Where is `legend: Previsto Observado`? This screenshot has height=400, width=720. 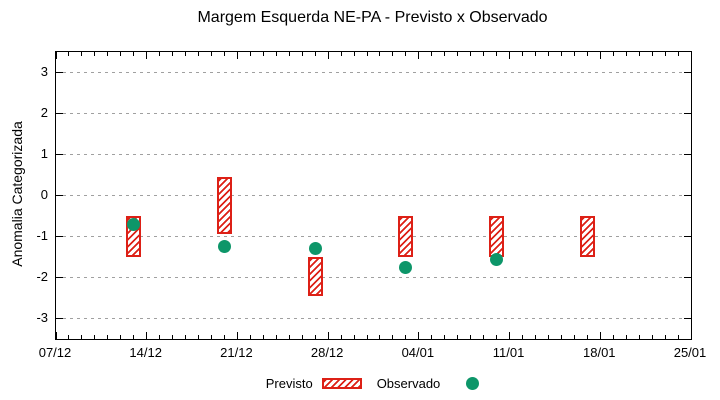 legend: Previsto Observado is located at coordinates (372, 383).